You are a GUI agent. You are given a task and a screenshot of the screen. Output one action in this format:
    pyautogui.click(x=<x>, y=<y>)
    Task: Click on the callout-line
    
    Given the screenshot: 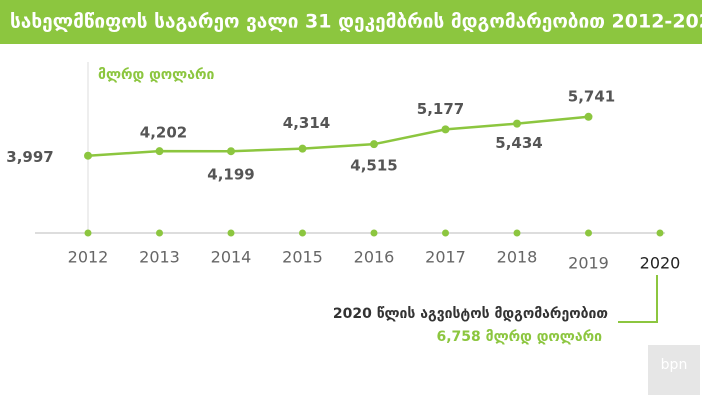 What is the action you would take?
    pyautogui.click(x=638, y=299)
    